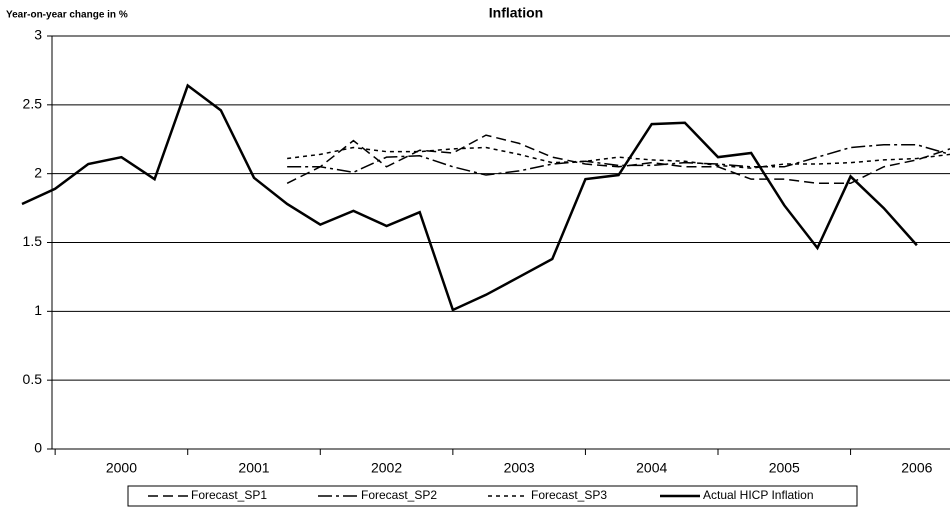 This screenshot has width=950, height=523. What do you see at coordinates (33, 379) in the screenshot?
I see `y-tick-label: 0.5` at bounding box center [33, 379].